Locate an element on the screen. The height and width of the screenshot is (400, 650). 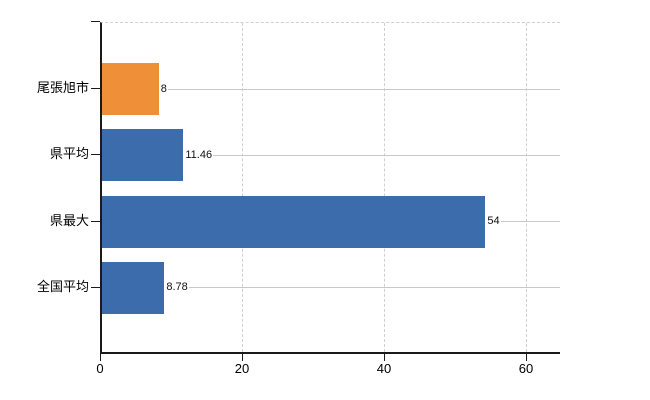
value-label: 8 is located at coordinates (163, 88).